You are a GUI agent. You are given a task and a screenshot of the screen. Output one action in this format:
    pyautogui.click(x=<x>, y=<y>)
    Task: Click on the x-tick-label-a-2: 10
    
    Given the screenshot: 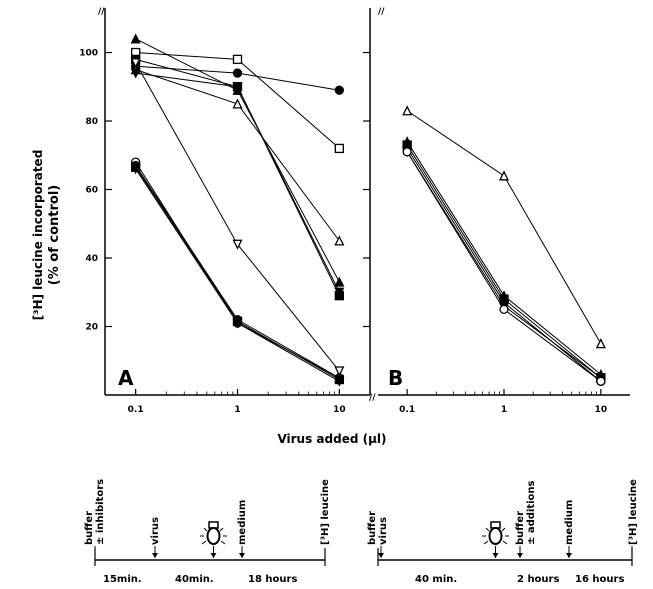 What is the action you would take?
    pyautogui.click(x=339, y=410)
    